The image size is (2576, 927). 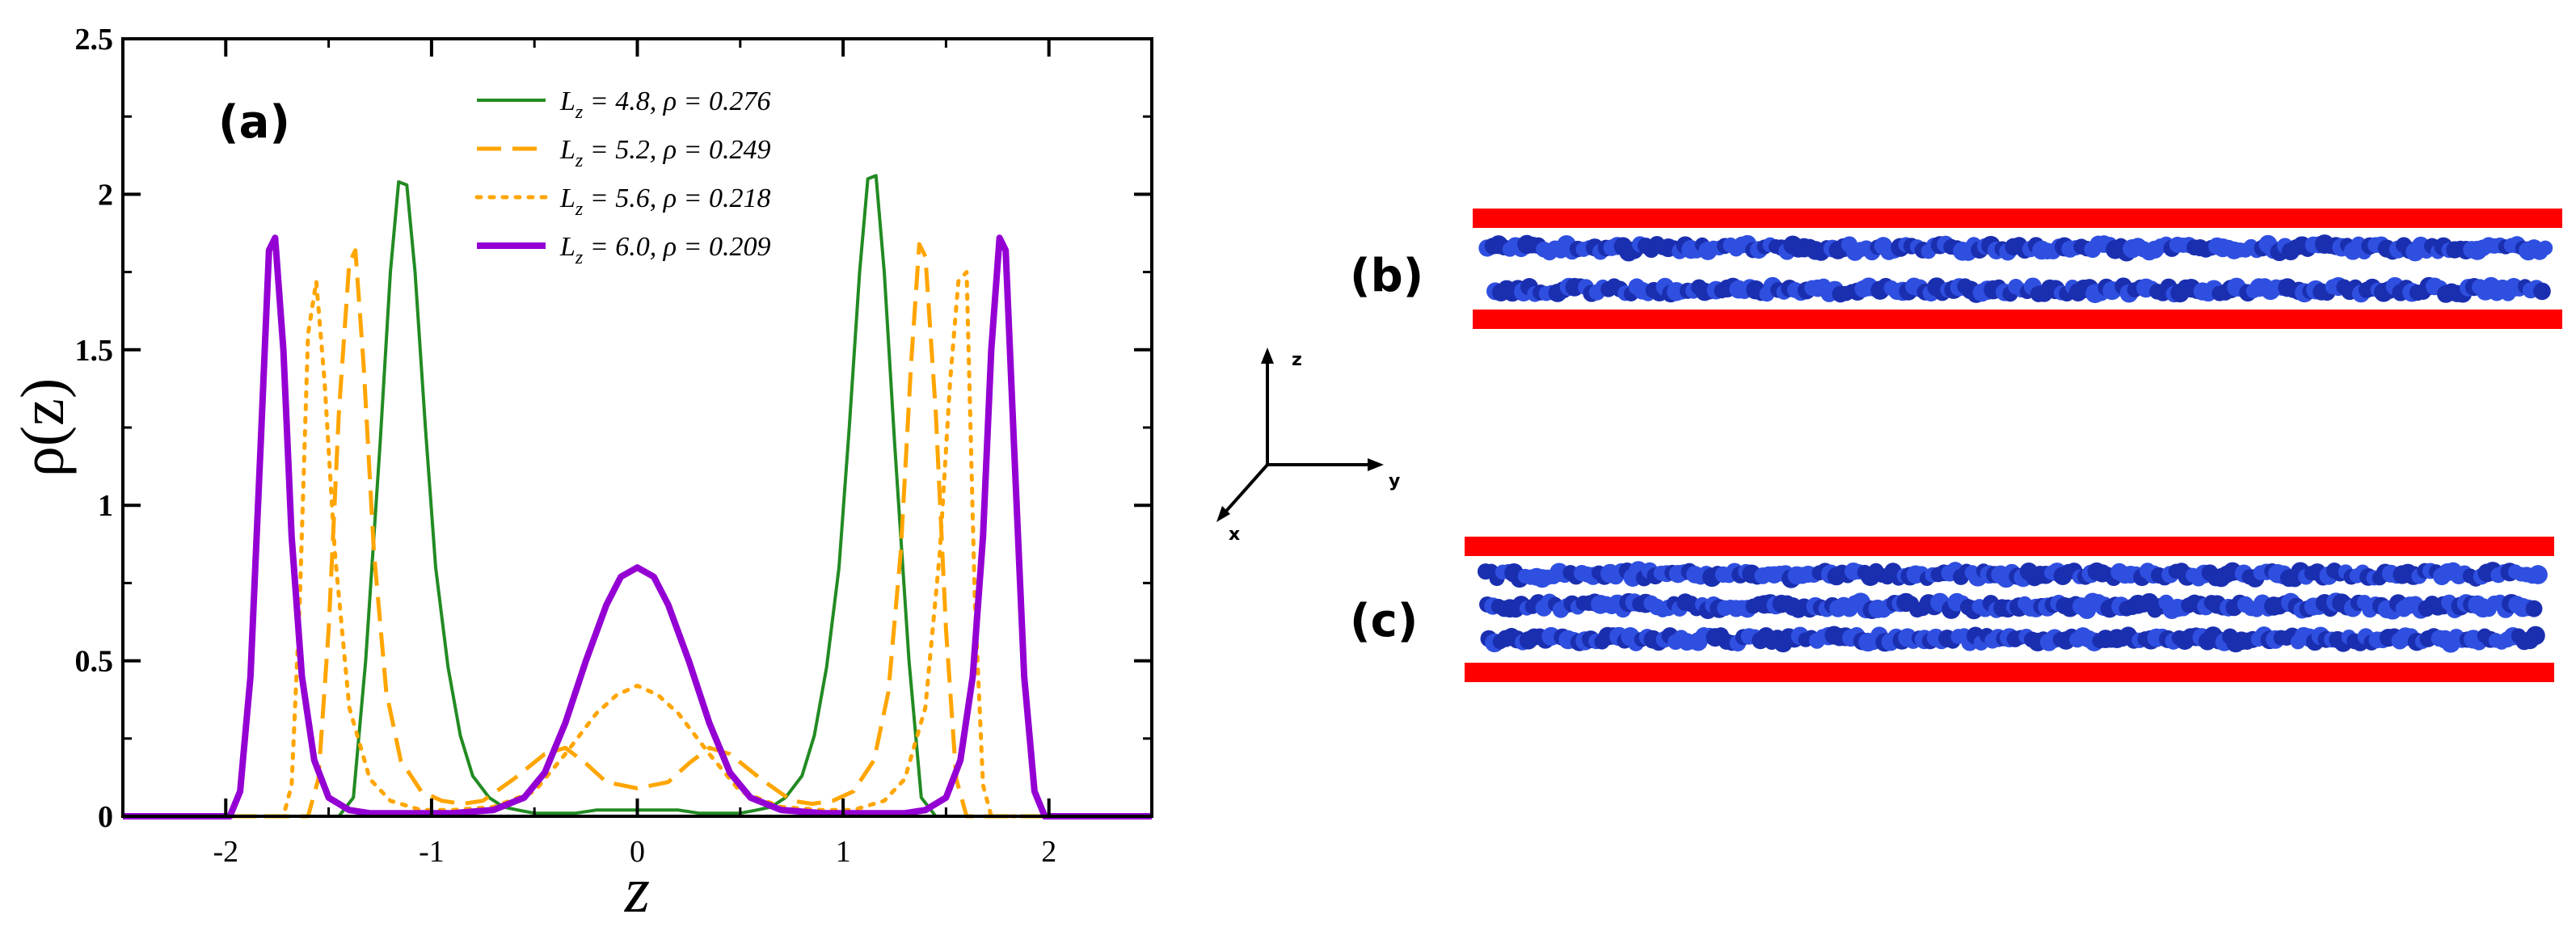 I want to click on x-tick-label: -1, so click(x=432, y=852).